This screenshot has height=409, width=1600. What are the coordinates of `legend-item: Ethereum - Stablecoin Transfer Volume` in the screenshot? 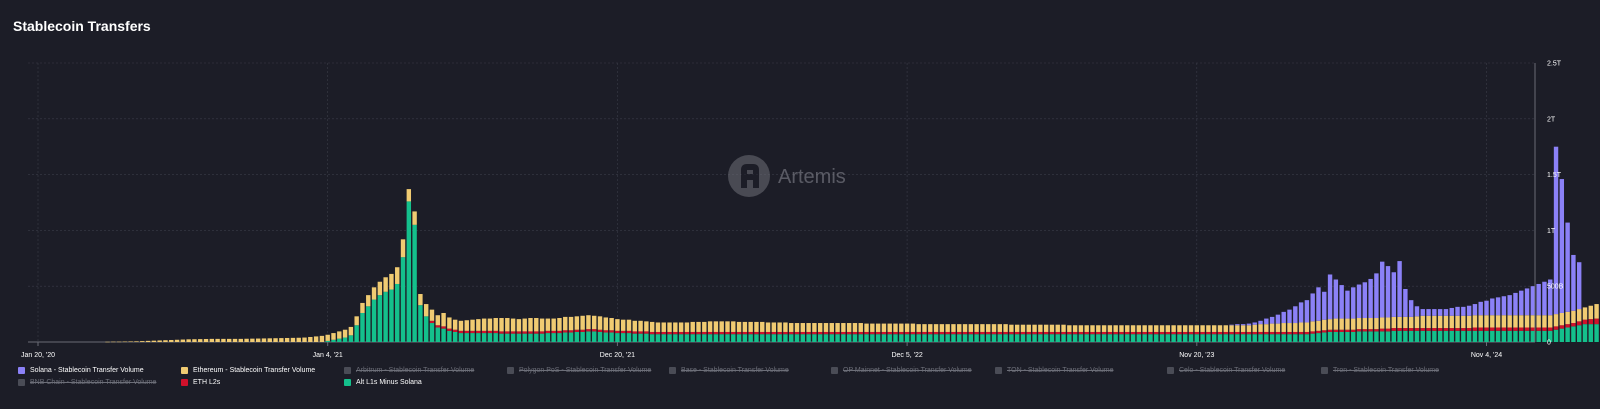 It's located at (248, 370).